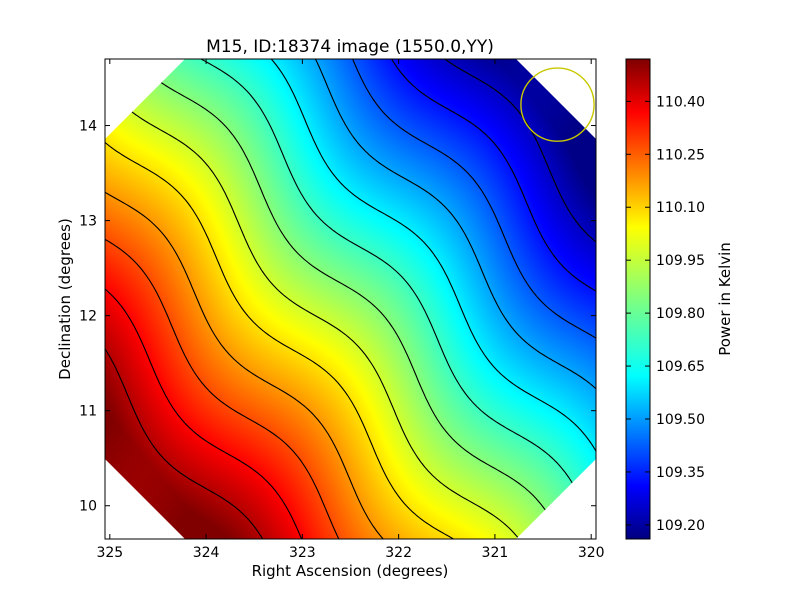  What do you see at coordinates (725, 299) in the screenshot?
I see `colorbar-label: Power in Kelvin` at bounding box center [725, 299].